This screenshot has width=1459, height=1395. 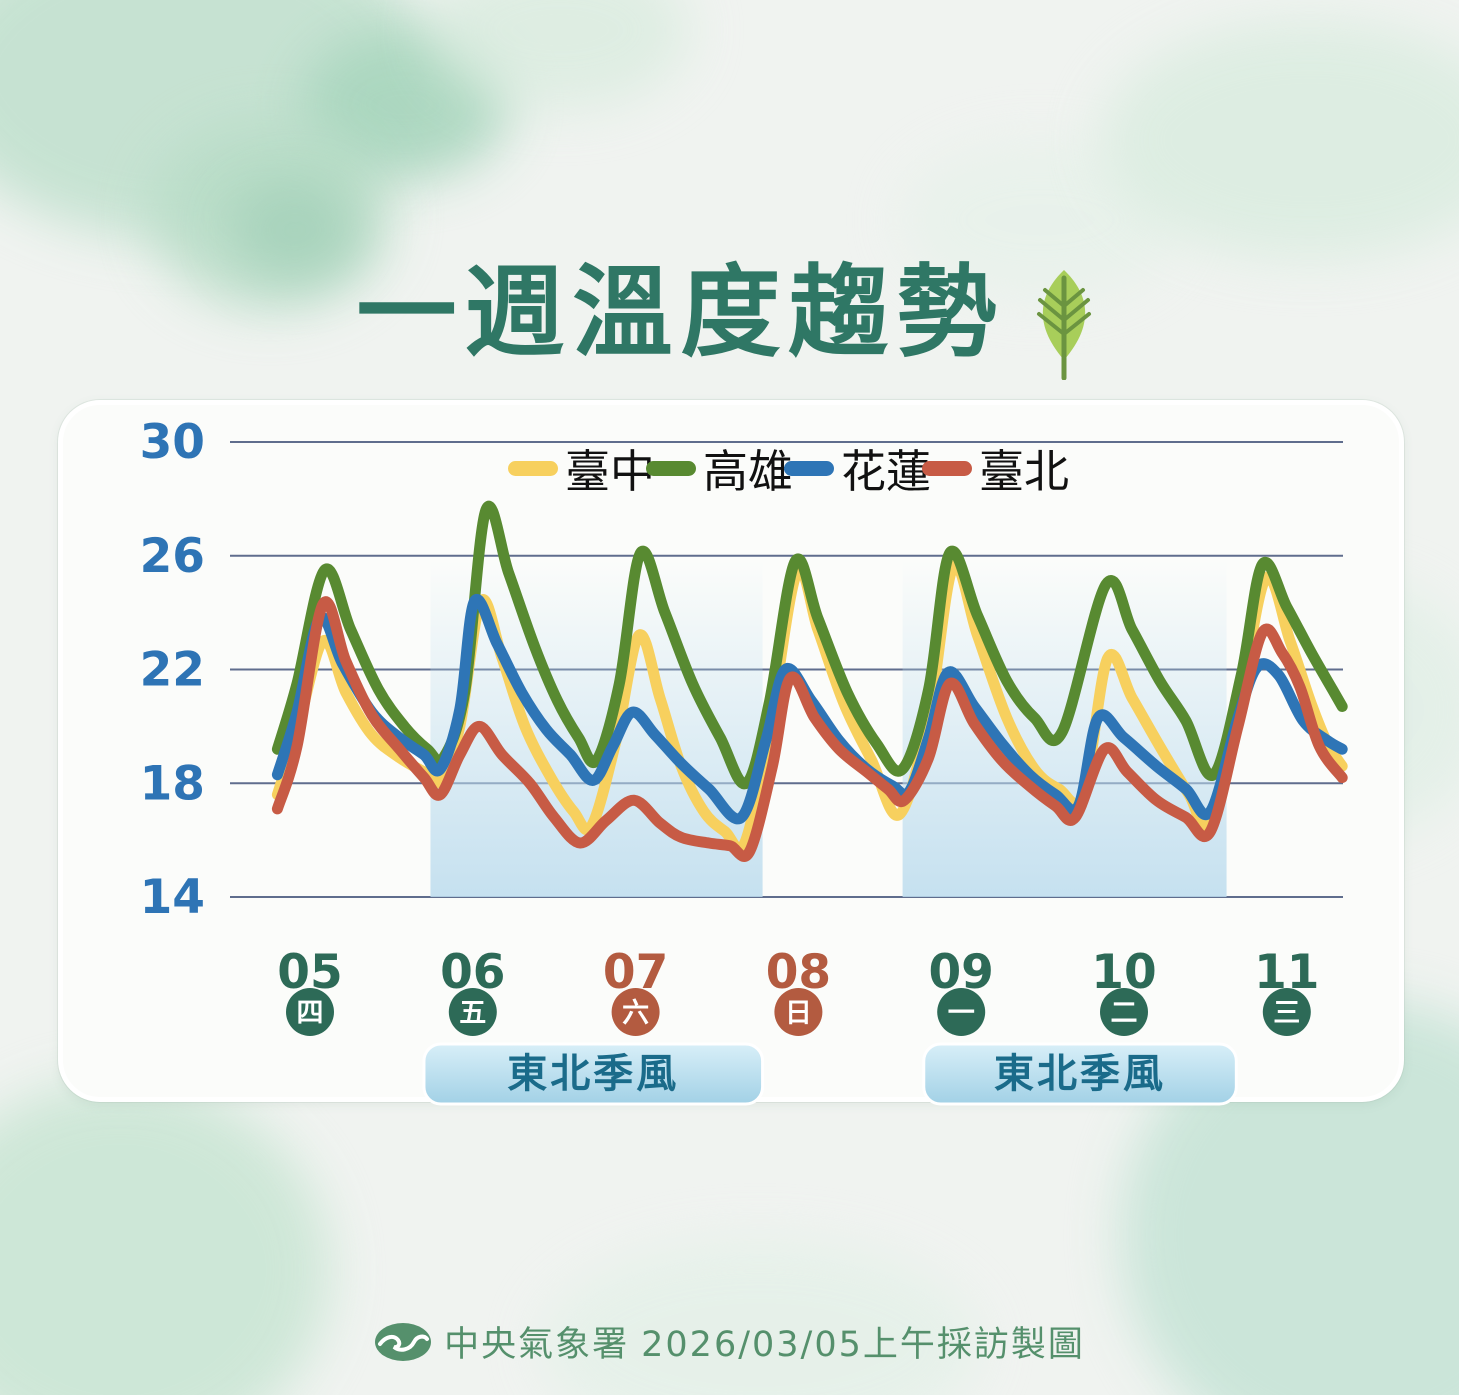 I want to click on y-axis-tick-label: 30, so click(x=172, y=442).